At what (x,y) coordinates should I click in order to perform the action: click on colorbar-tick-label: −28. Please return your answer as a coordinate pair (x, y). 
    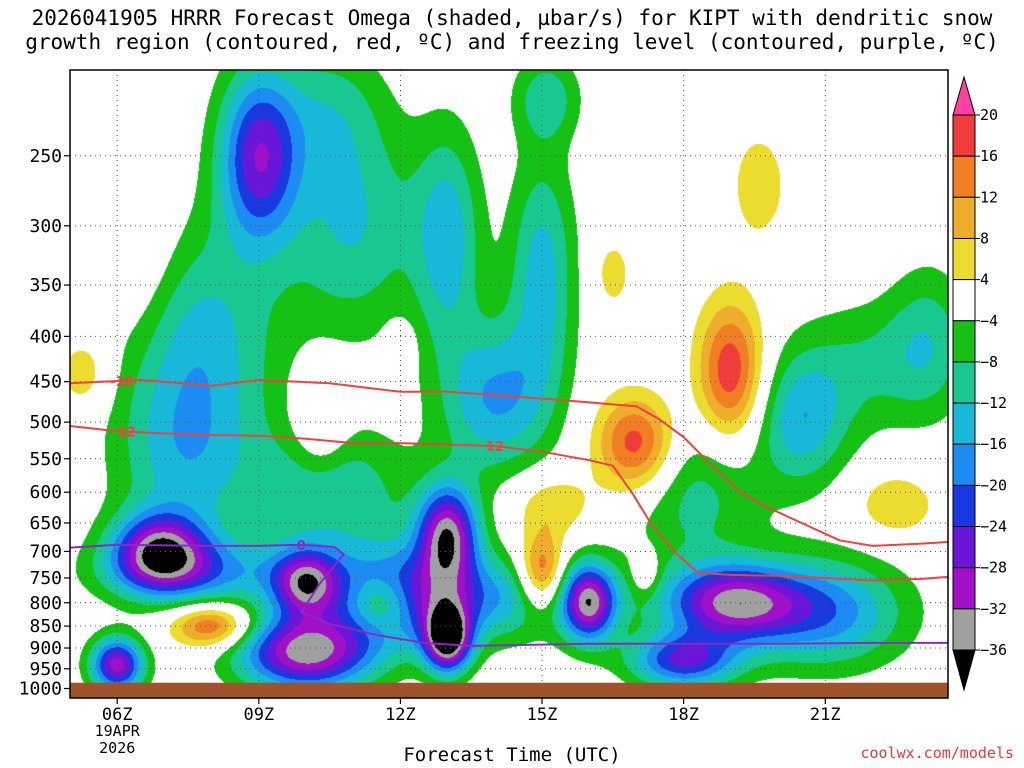
    Looking at the image, I should click on (993, 568).